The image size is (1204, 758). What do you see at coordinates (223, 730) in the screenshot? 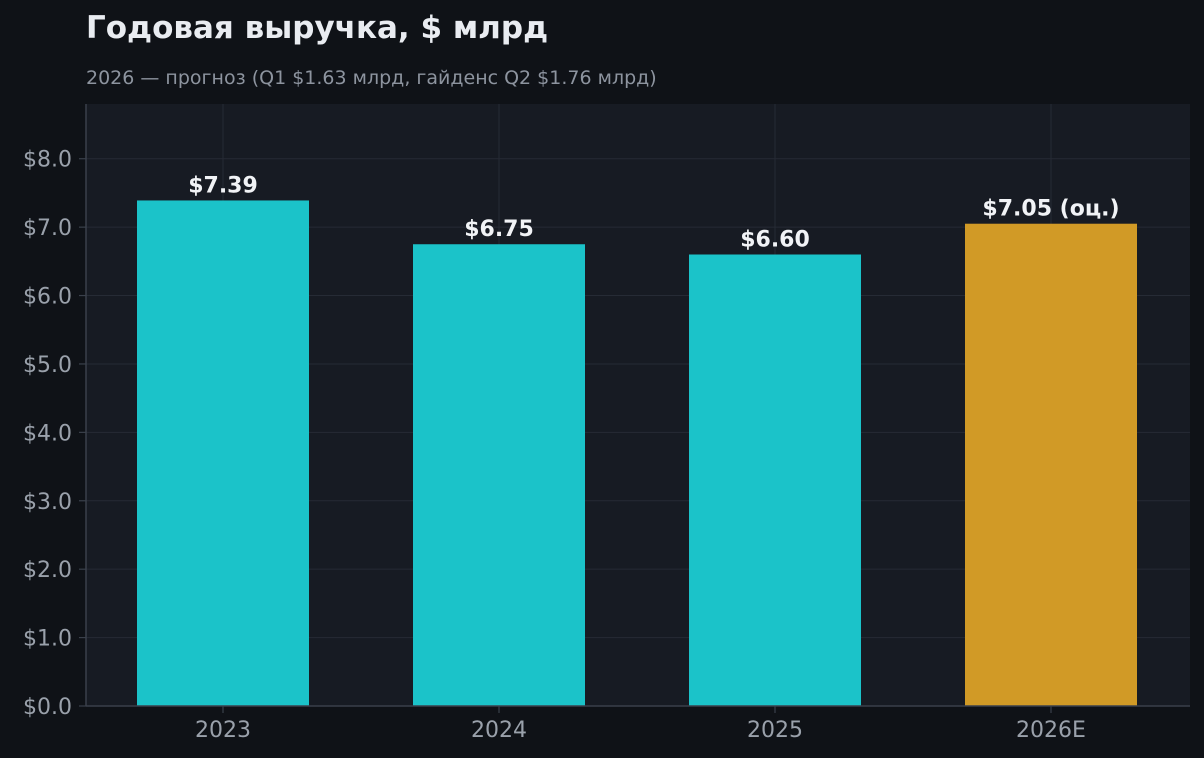
I see `x-tick-label: 2023` at bounding box center [223, 730].